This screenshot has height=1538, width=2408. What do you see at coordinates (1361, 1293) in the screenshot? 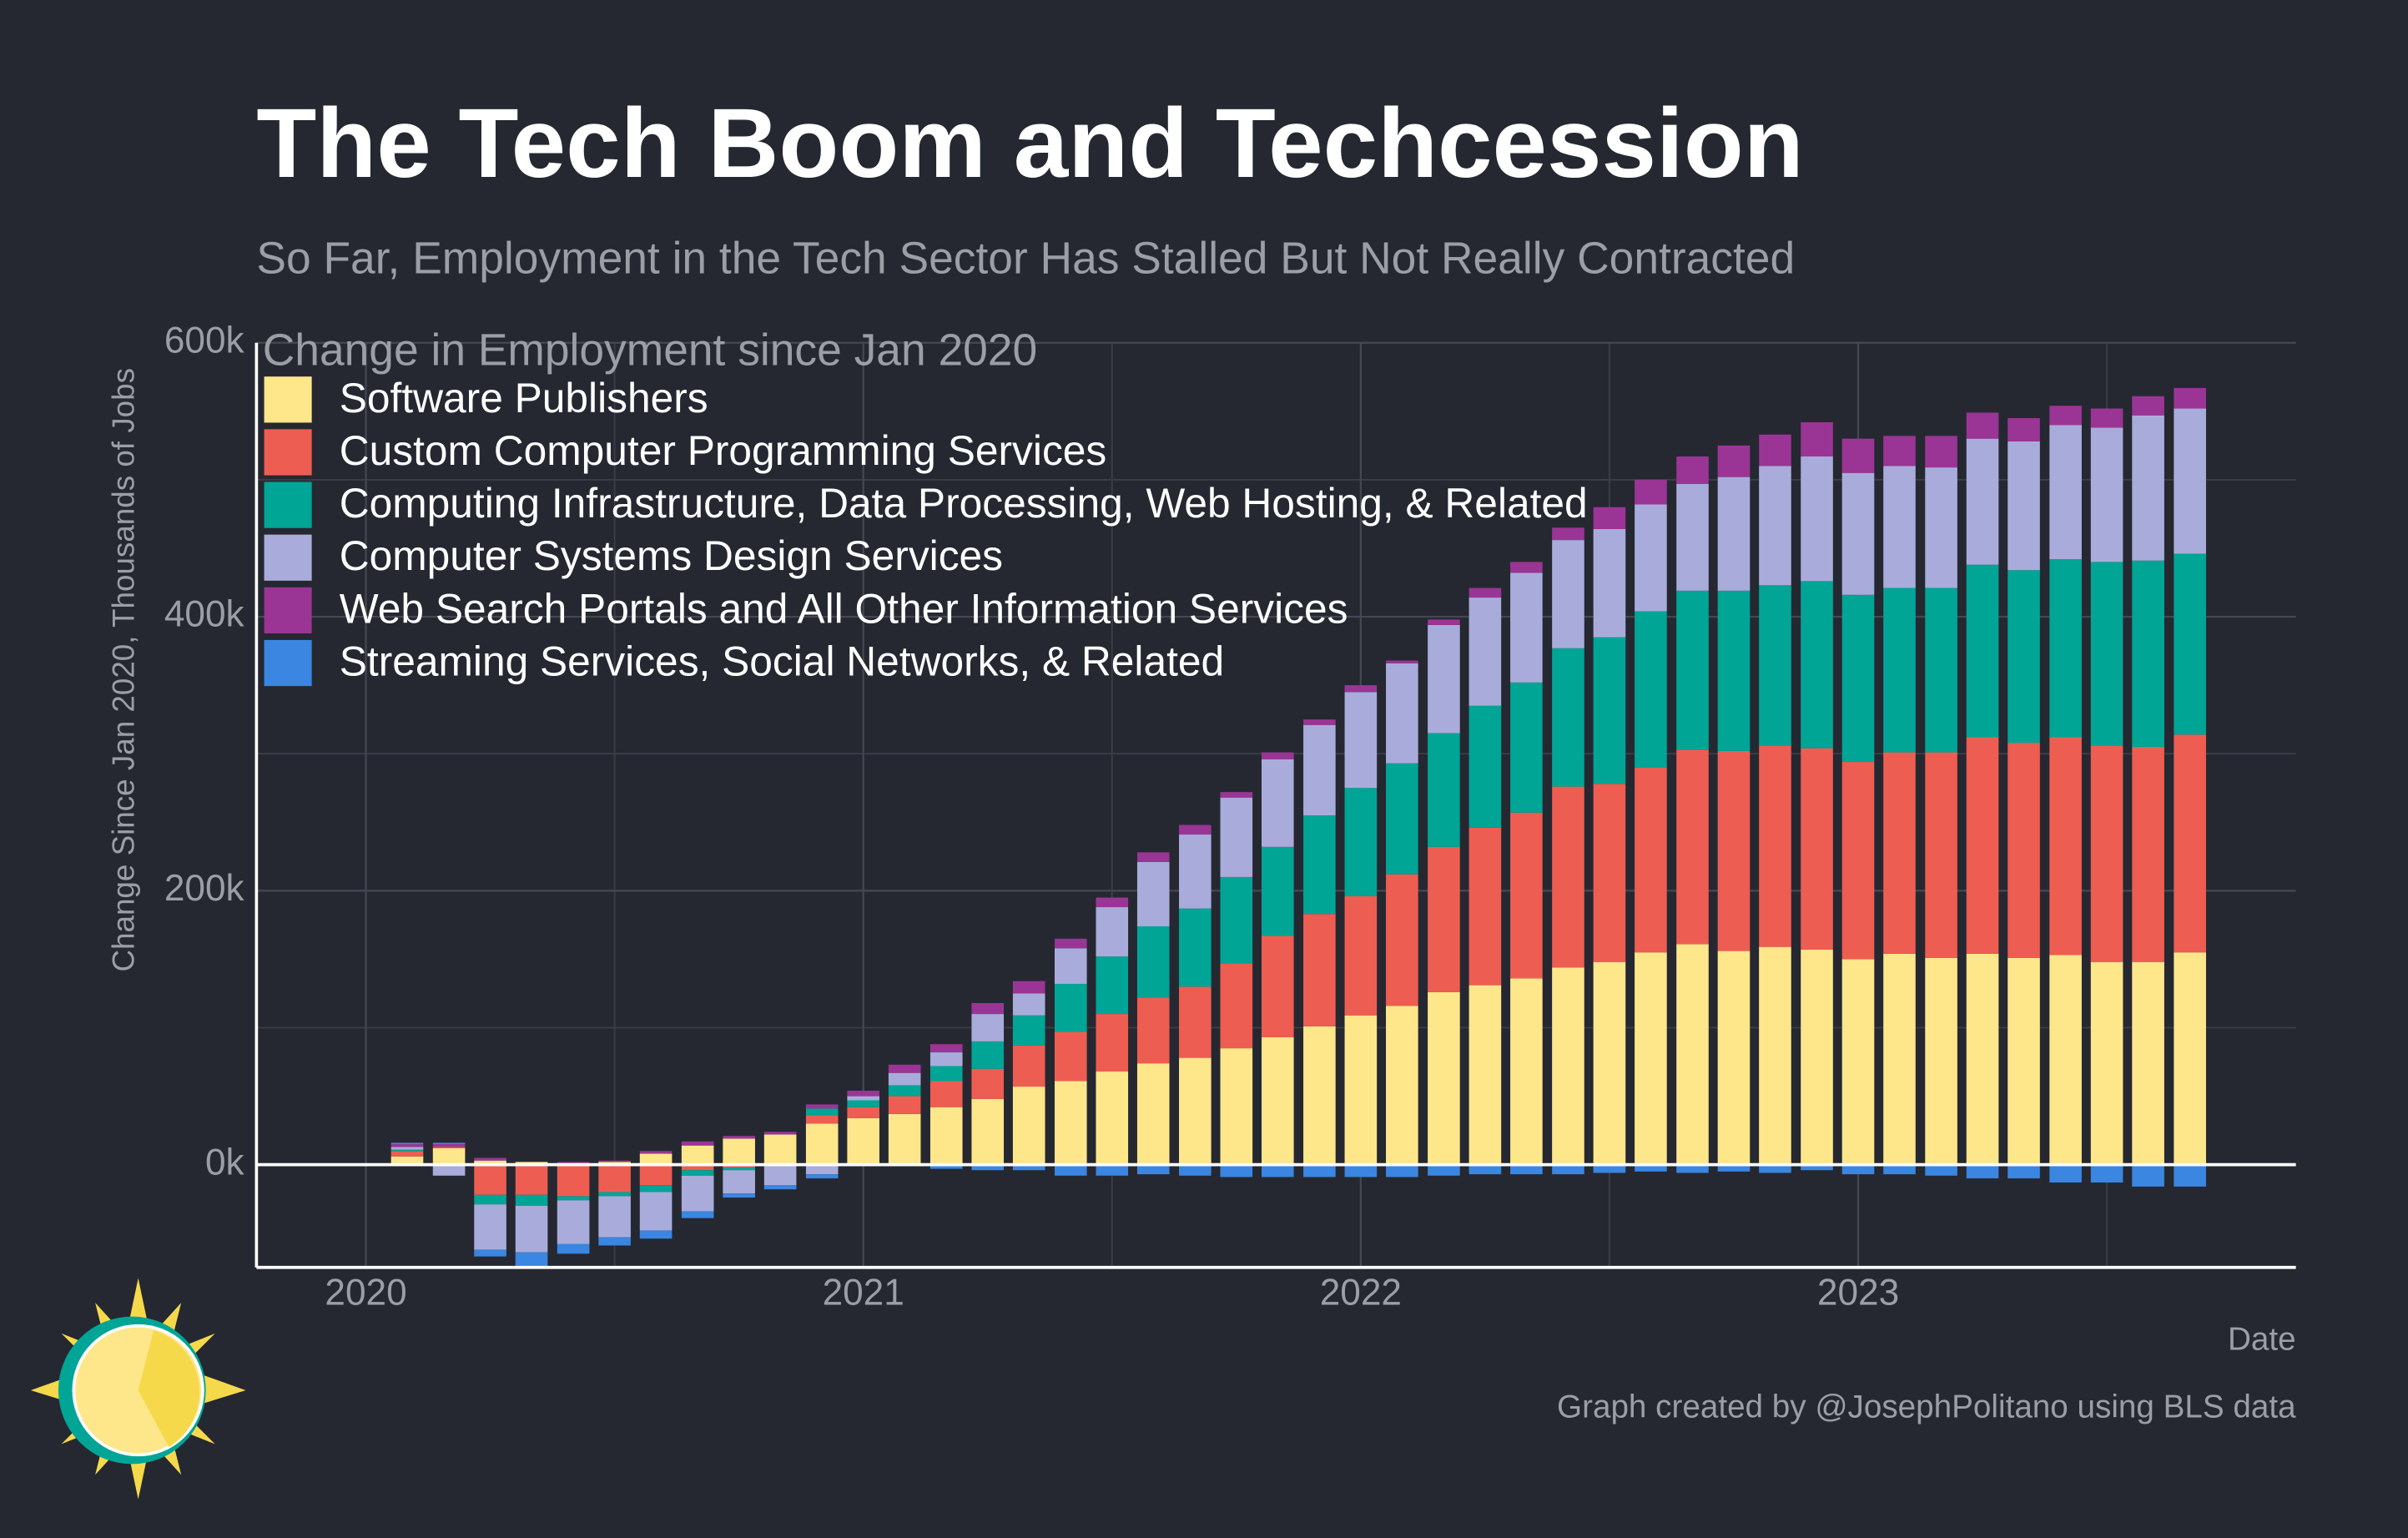
I see `x-tick-label: 2022` at bounding box center [1361, 1293].